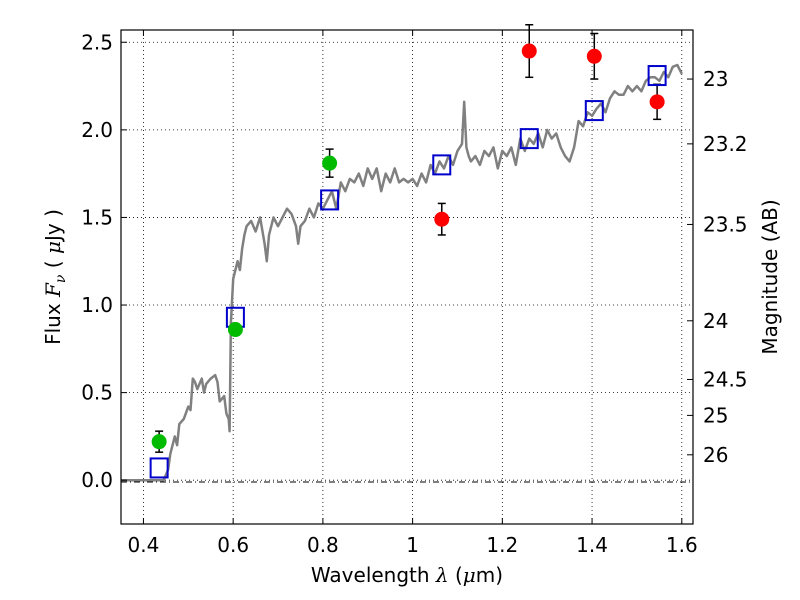 This screenshot has height=600, width=800. Describe the element at coordinates (97, 42) in the screenshot. I see `y-tick-label: 2.5` at that location.